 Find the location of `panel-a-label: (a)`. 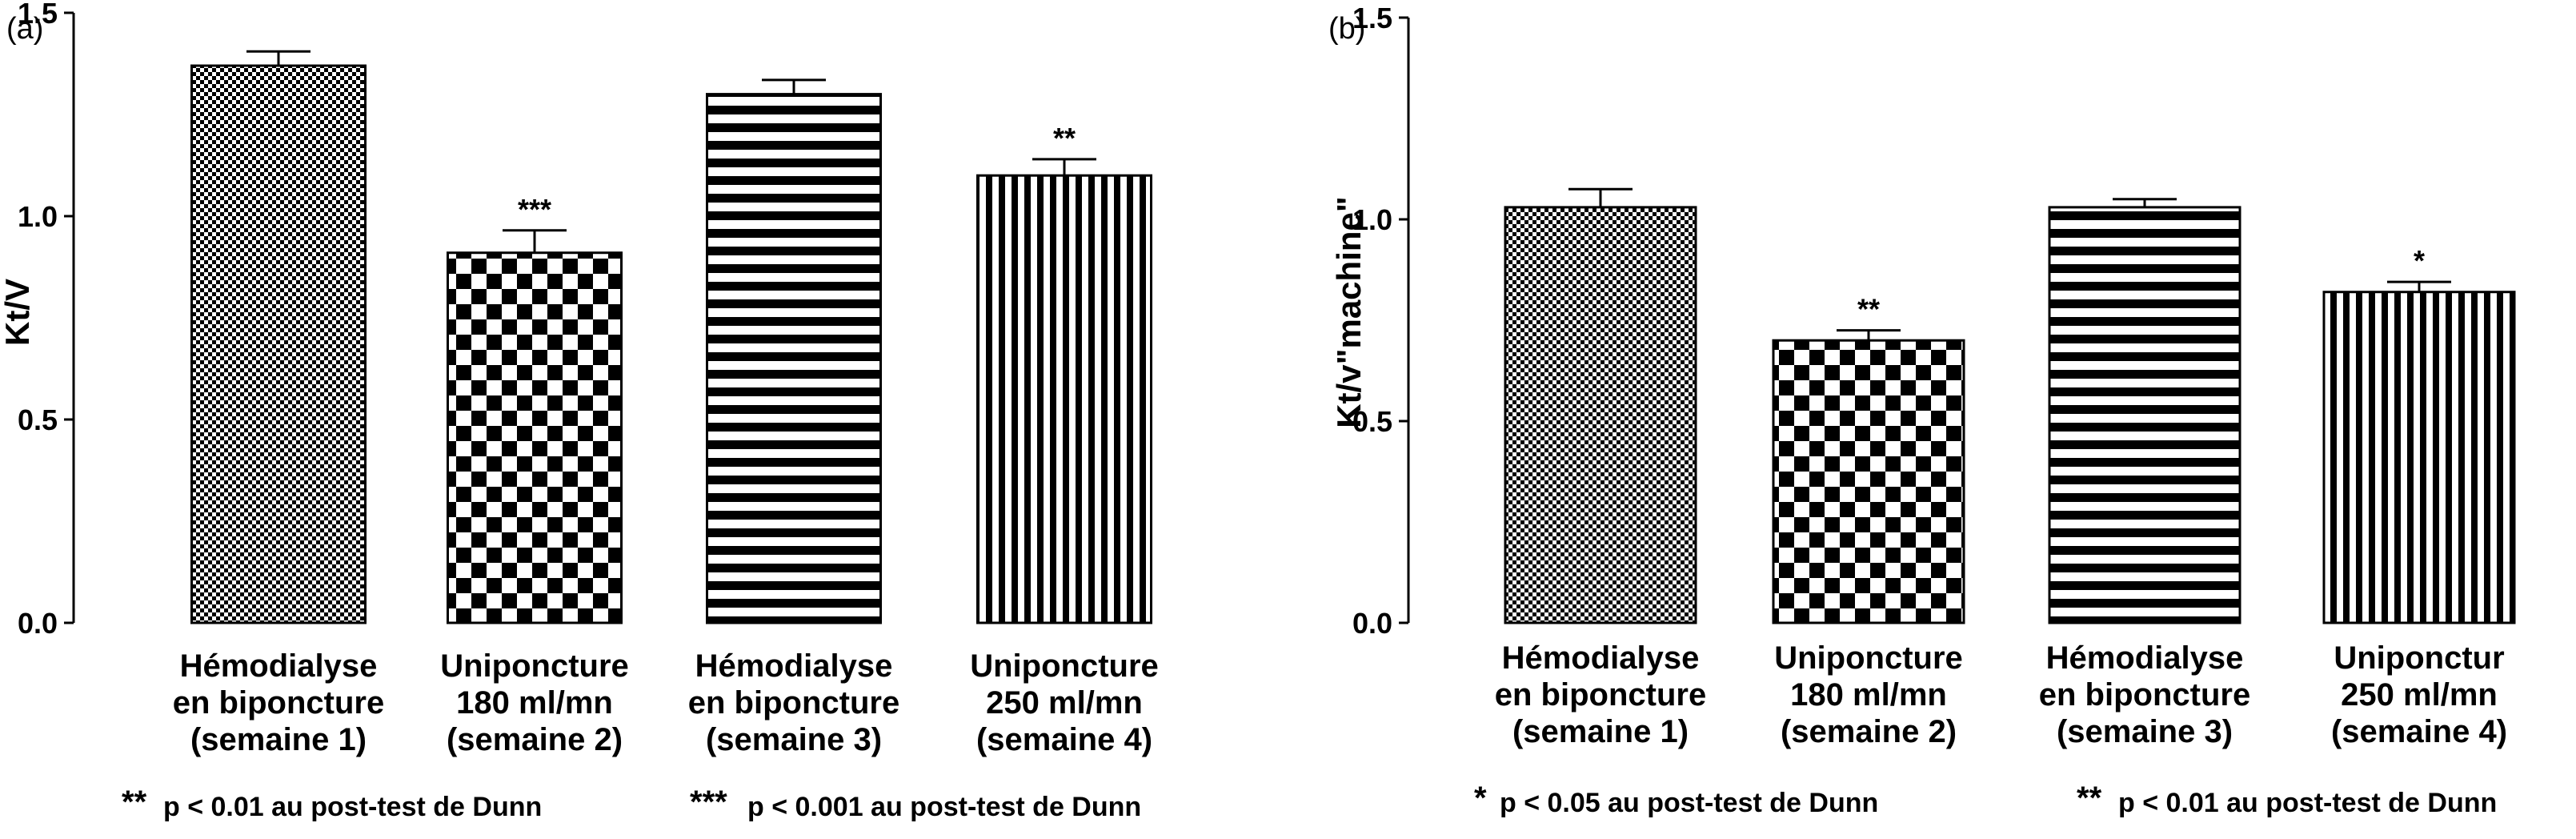

panel-a-label: (a) is located at coordinates (24, 29).